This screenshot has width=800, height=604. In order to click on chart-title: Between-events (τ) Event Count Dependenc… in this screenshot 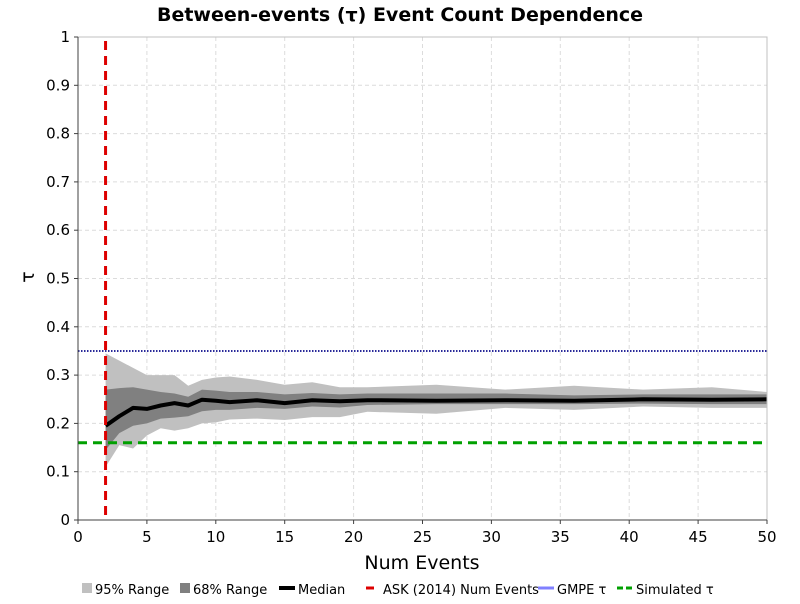, I will do `click(400, 15)`.